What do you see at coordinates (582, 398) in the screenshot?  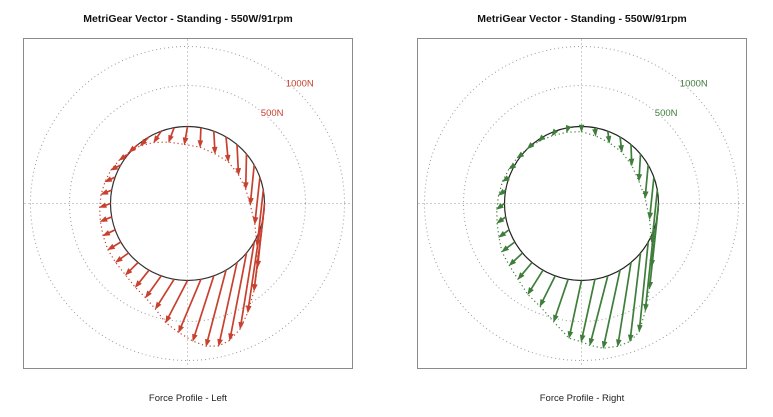 I see `chart-caption-right: Force Profile - Right` at bounding box center [582, 398].